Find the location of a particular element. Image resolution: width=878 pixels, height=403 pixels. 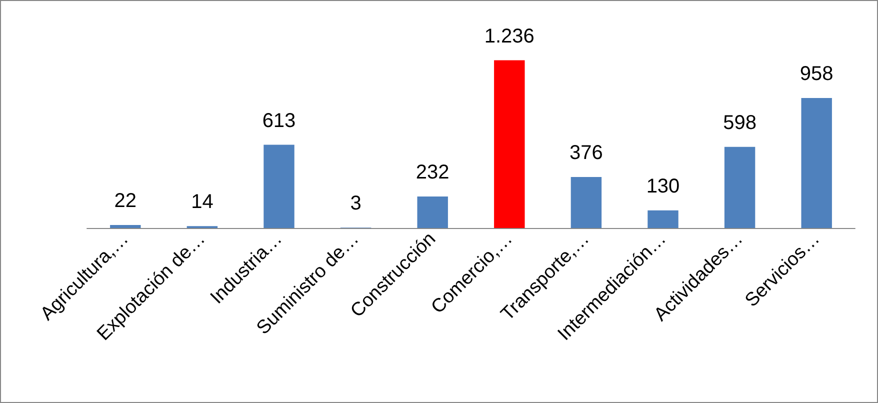

data-label: 376 is located at coordinates (586, 153).